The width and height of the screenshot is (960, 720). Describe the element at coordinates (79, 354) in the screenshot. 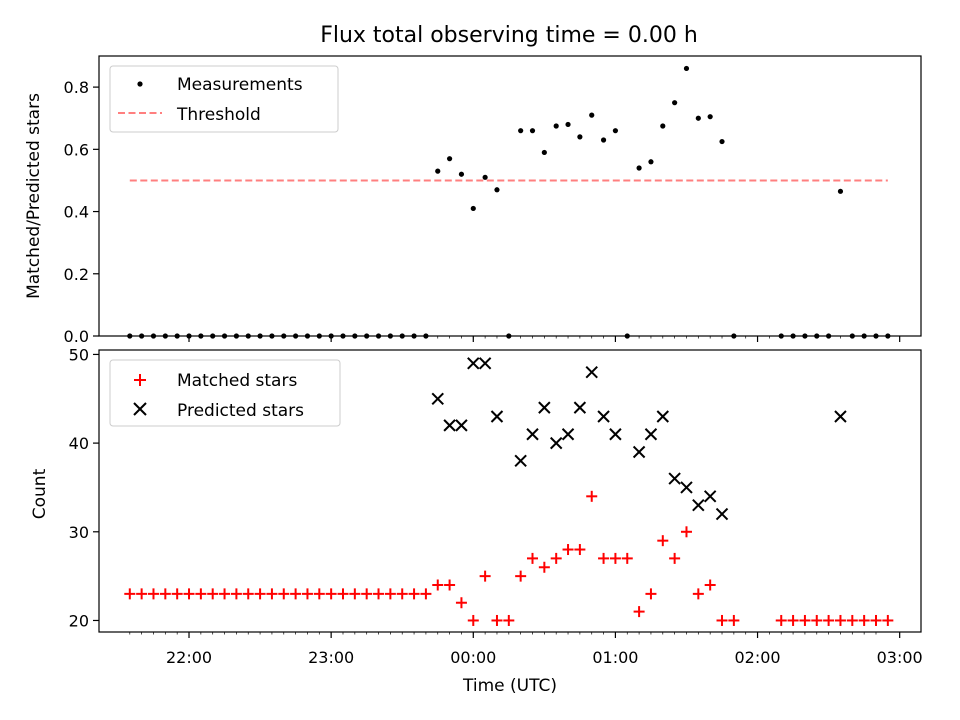

I see `y-tick-label: 50` at that location.